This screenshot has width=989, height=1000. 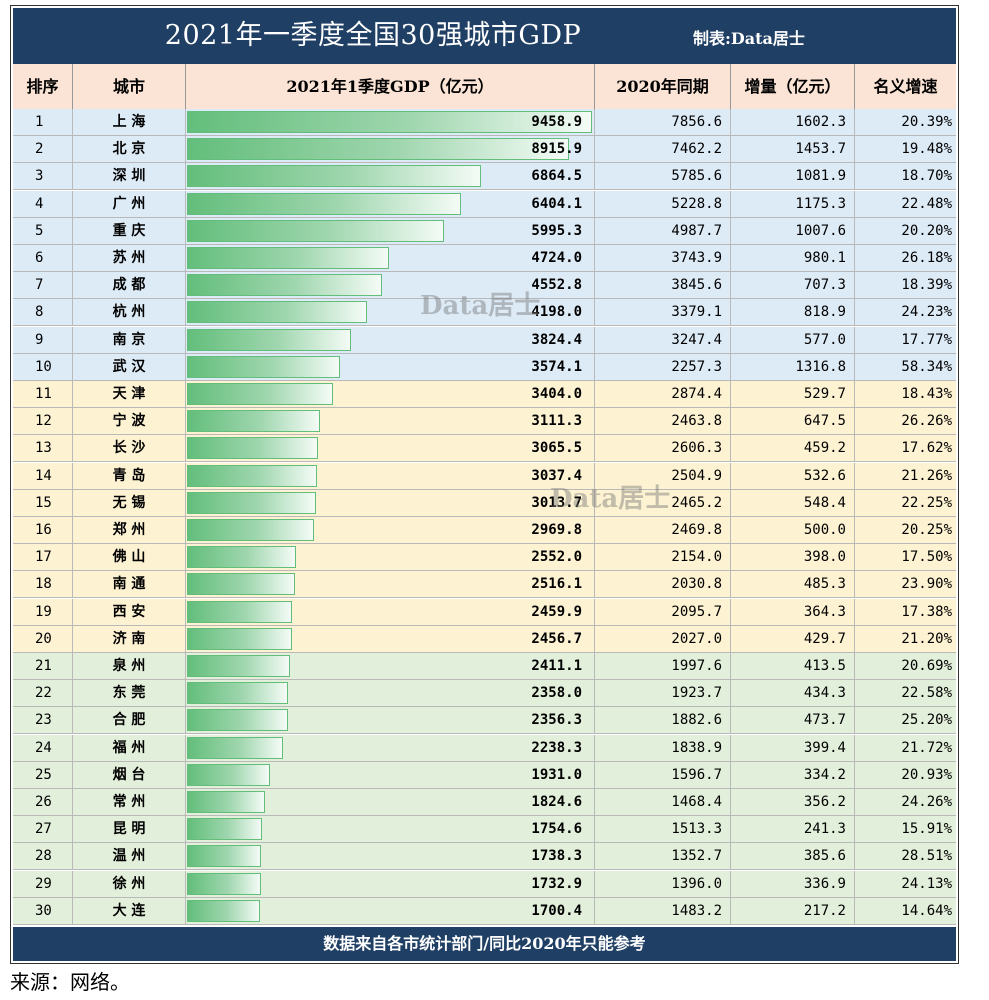 I want to click on growth-cell: 17.38%, so click(x=926, y=611).